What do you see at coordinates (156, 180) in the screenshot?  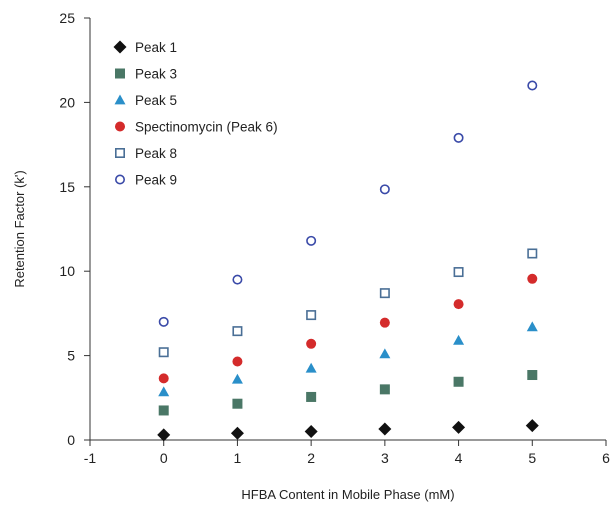 I see `legend-label: Peak 9` at bounding box center [156, 180].